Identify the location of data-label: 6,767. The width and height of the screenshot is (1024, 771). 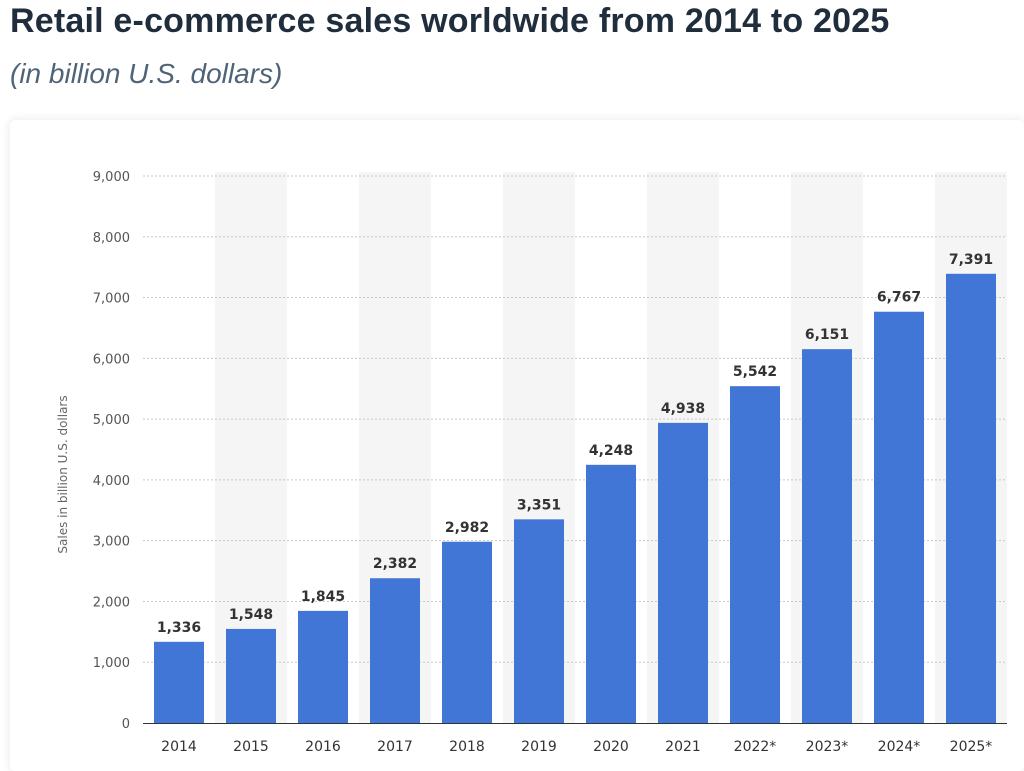
(899, 298).